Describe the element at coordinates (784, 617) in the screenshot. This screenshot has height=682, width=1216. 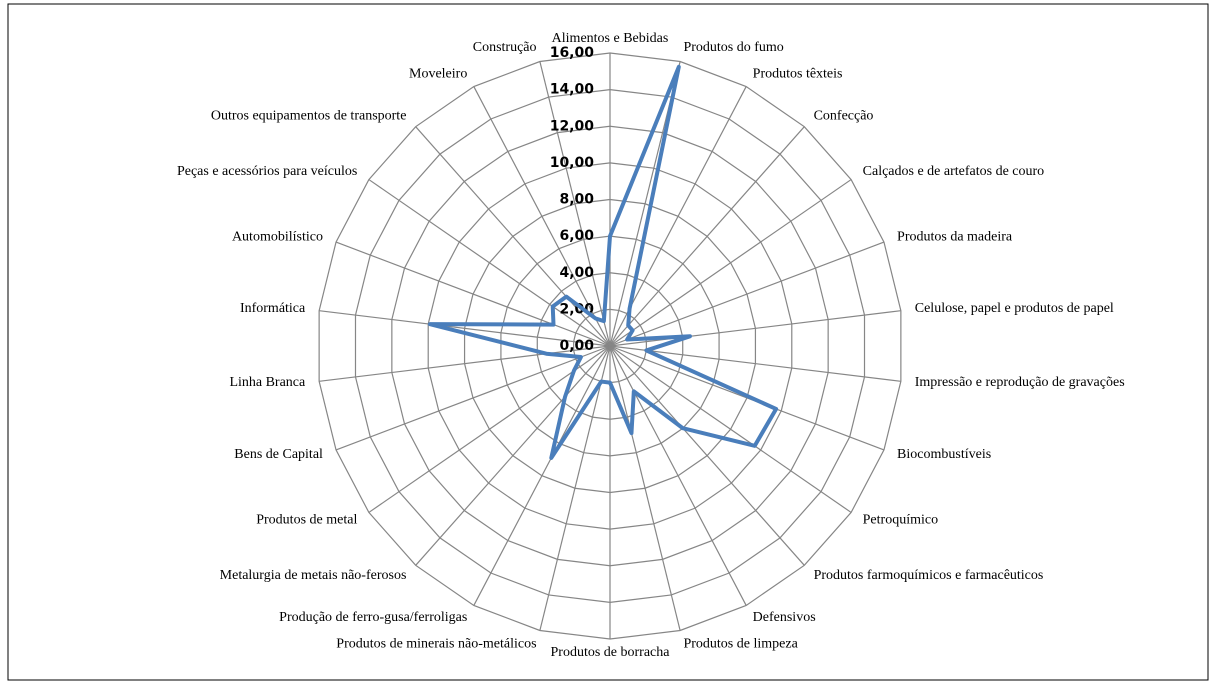
I see `category-label: Defensivos` at that location.